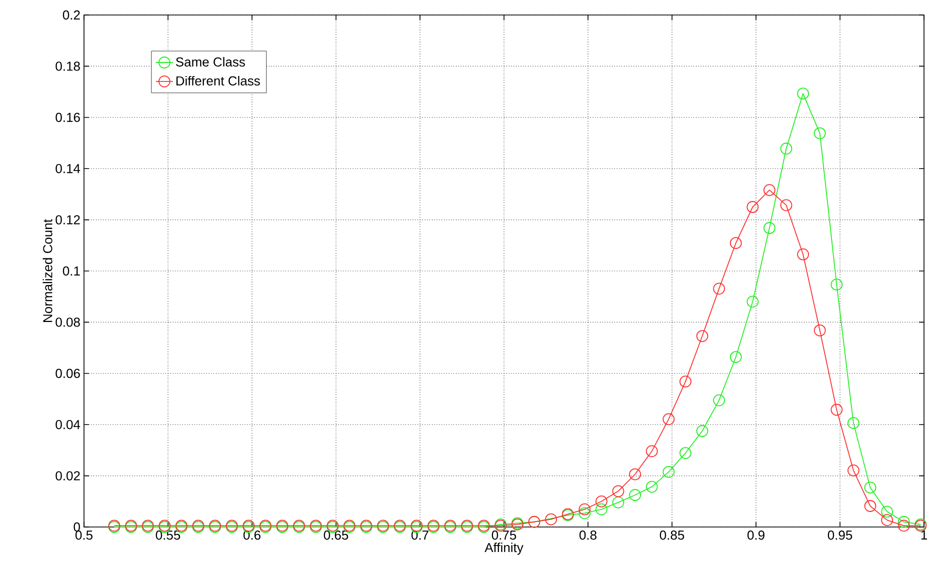 The image size is (942, 584). What do you see at coordinates (419, 535) in the screenshot?
I see `x-tick-label: 0.7` at bounding box center [419, 535].